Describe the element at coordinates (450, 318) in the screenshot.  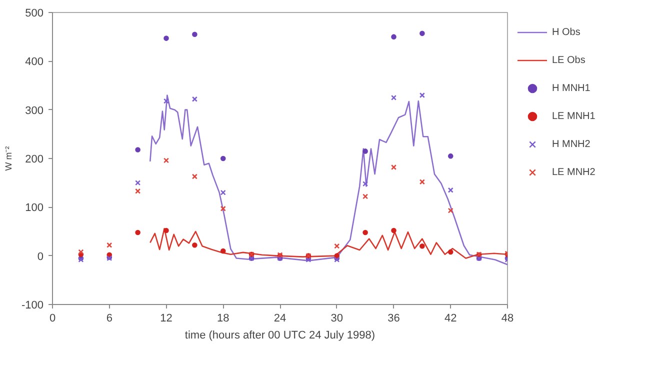
I see `x-tick-label: 42` at that location.